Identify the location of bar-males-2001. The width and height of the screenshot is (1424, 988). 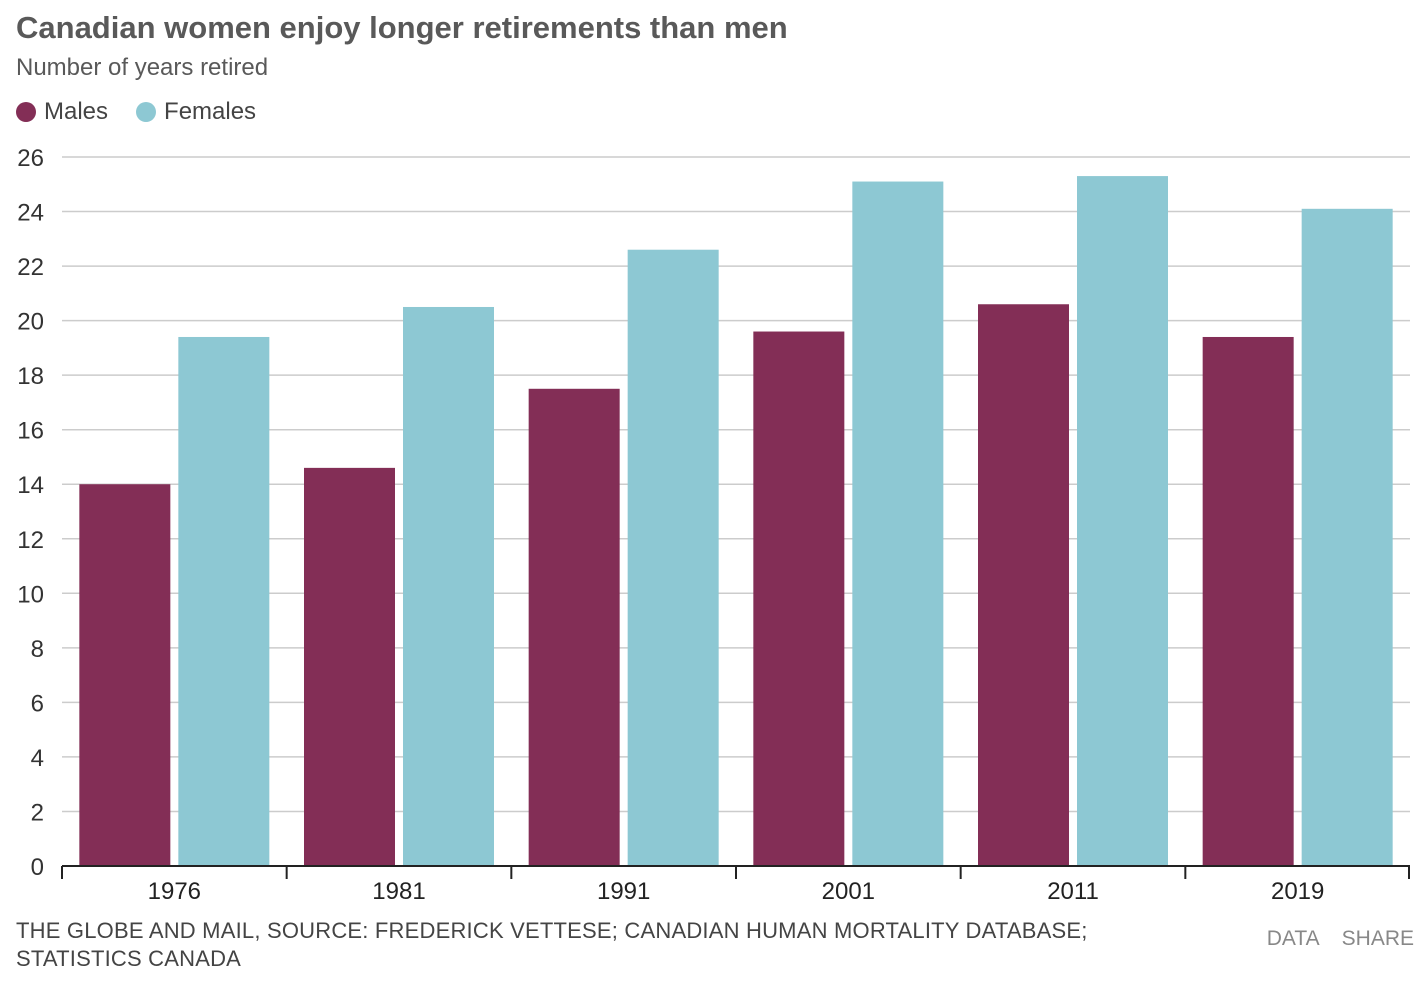
(799, 598).